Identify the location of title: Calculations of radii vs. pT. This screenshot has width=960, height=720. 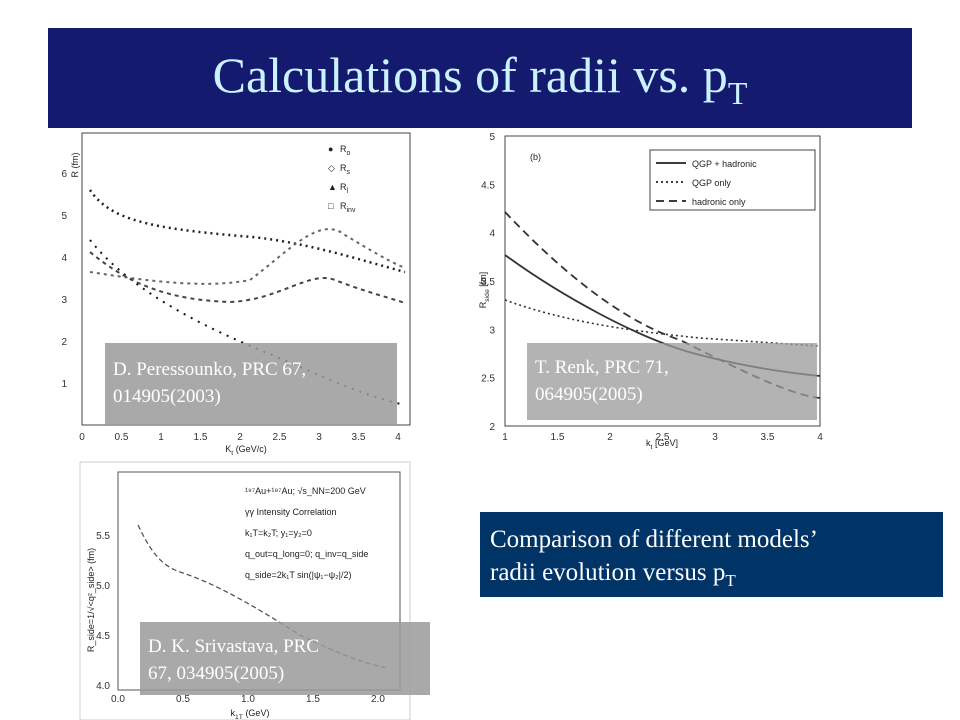
(480, 79).